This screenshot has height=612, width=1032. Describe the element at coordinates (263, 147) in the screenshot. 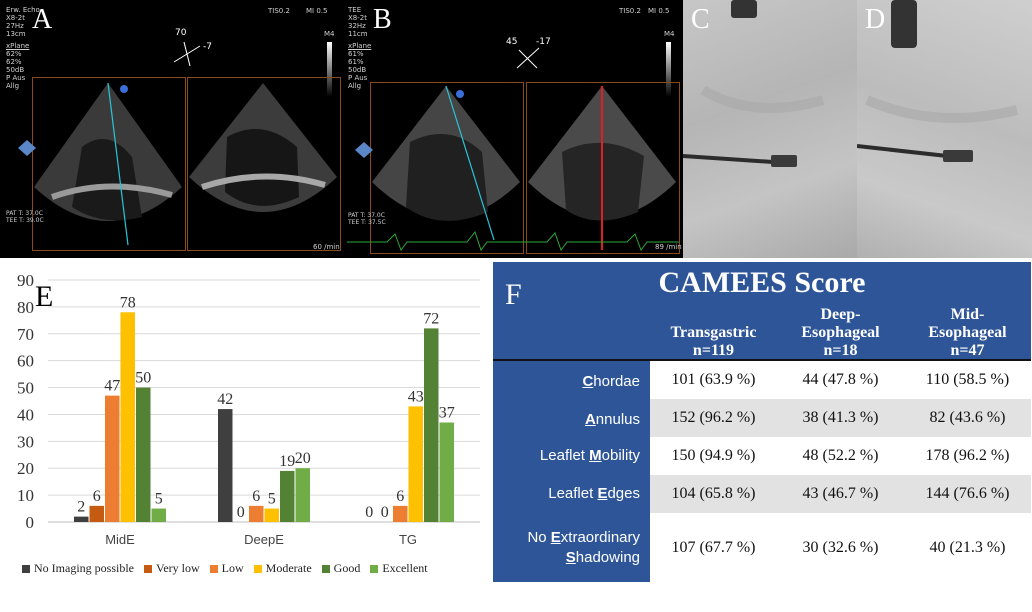

I see `panel-a-right-sector` at that location.